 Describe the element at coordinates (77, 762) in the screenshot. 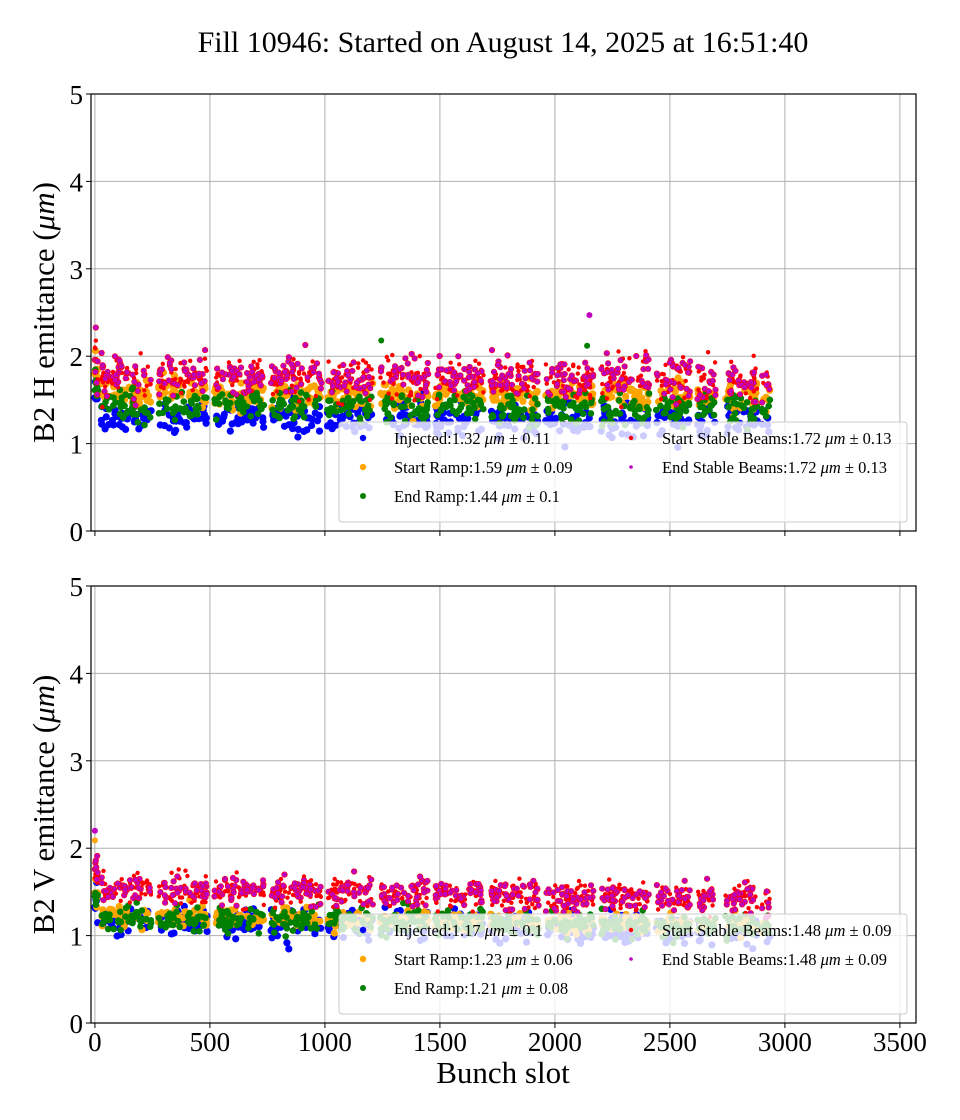

I see `y-tick-label: 3` at that location.